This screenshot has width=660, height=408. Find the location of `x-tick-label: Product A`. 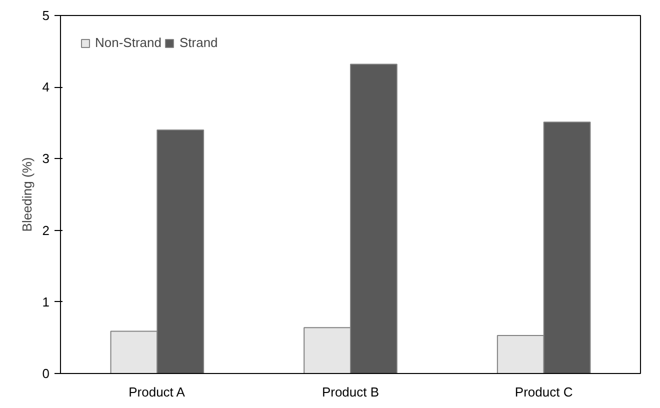

x-tick-label: Product A is located at coordinates (157, 392).